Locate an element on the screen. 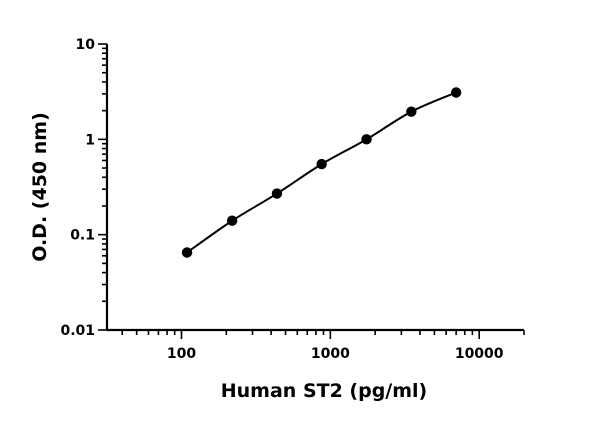  x-ticks: 100 1000 10000 is located at coordinates (323, 346).